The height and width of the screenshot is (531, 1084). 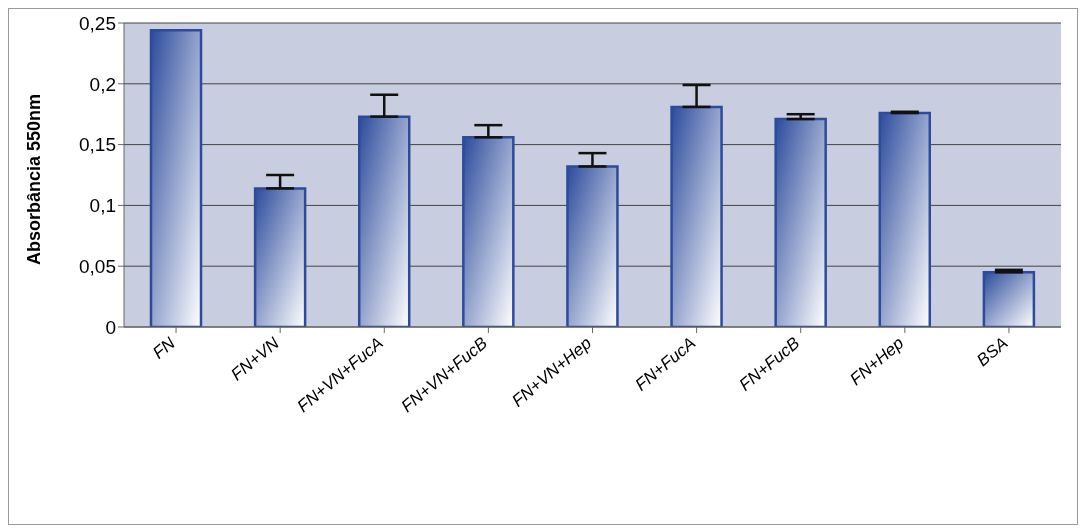 I want to click on y-tick-label: 0,15, so click(x=97, y=145).